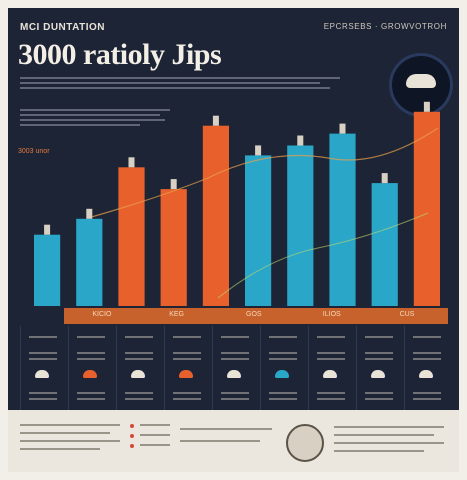 This screenshot has height=480, width=467. What do you see at coordinates (176, 314) in the screenshot?
I see `stripe-label-2: KEG` at bounding box center [176, 314].